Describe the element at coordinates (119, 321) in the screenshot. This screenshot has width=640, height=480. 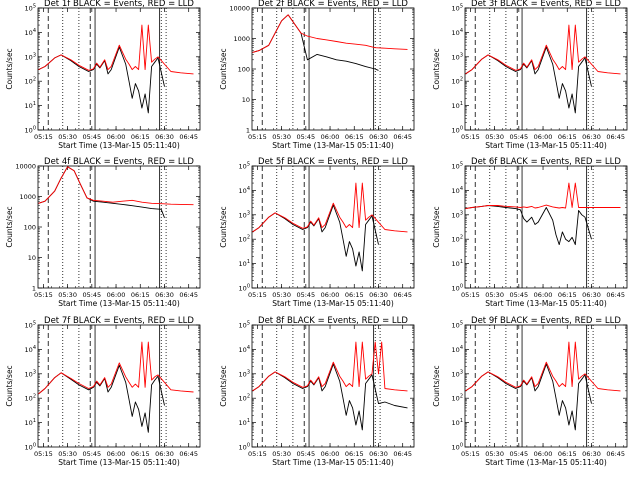
I see `panel-title: Det 7f BLACK = Events, RED = LLD` at that location.